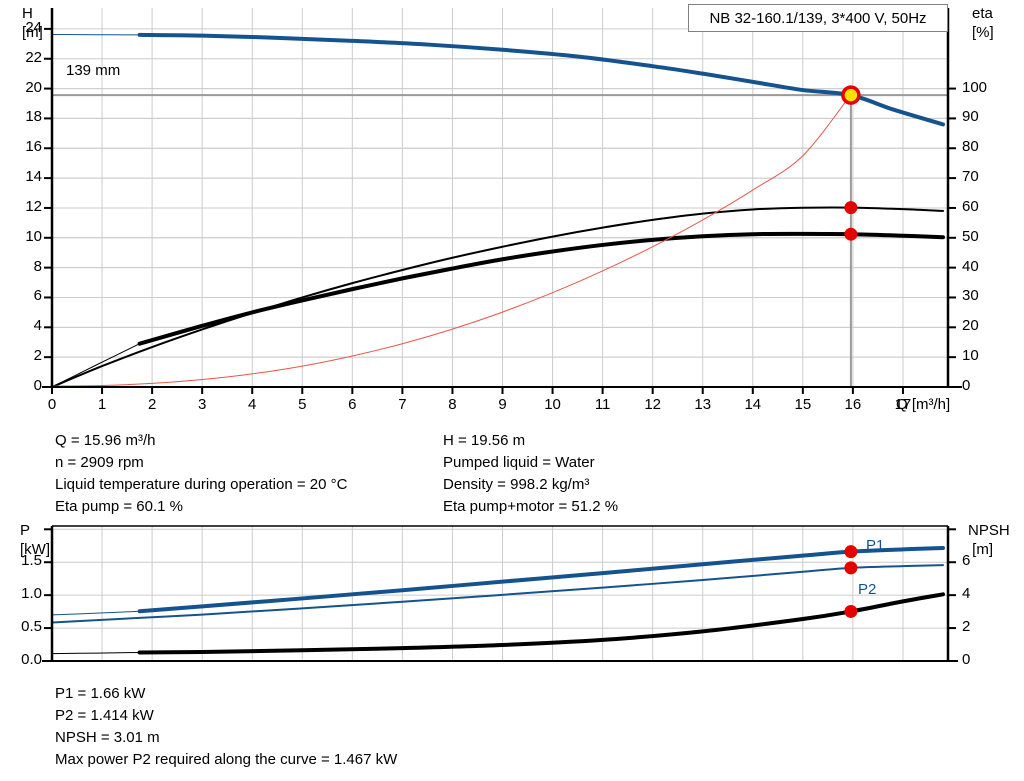 The width and height of the screenshot is (1024, 781). What do you see at coordinates (33, 27) in the screenshot?
I see `top-chart-y-tick-24: 24` at bounding box center [33, 27].